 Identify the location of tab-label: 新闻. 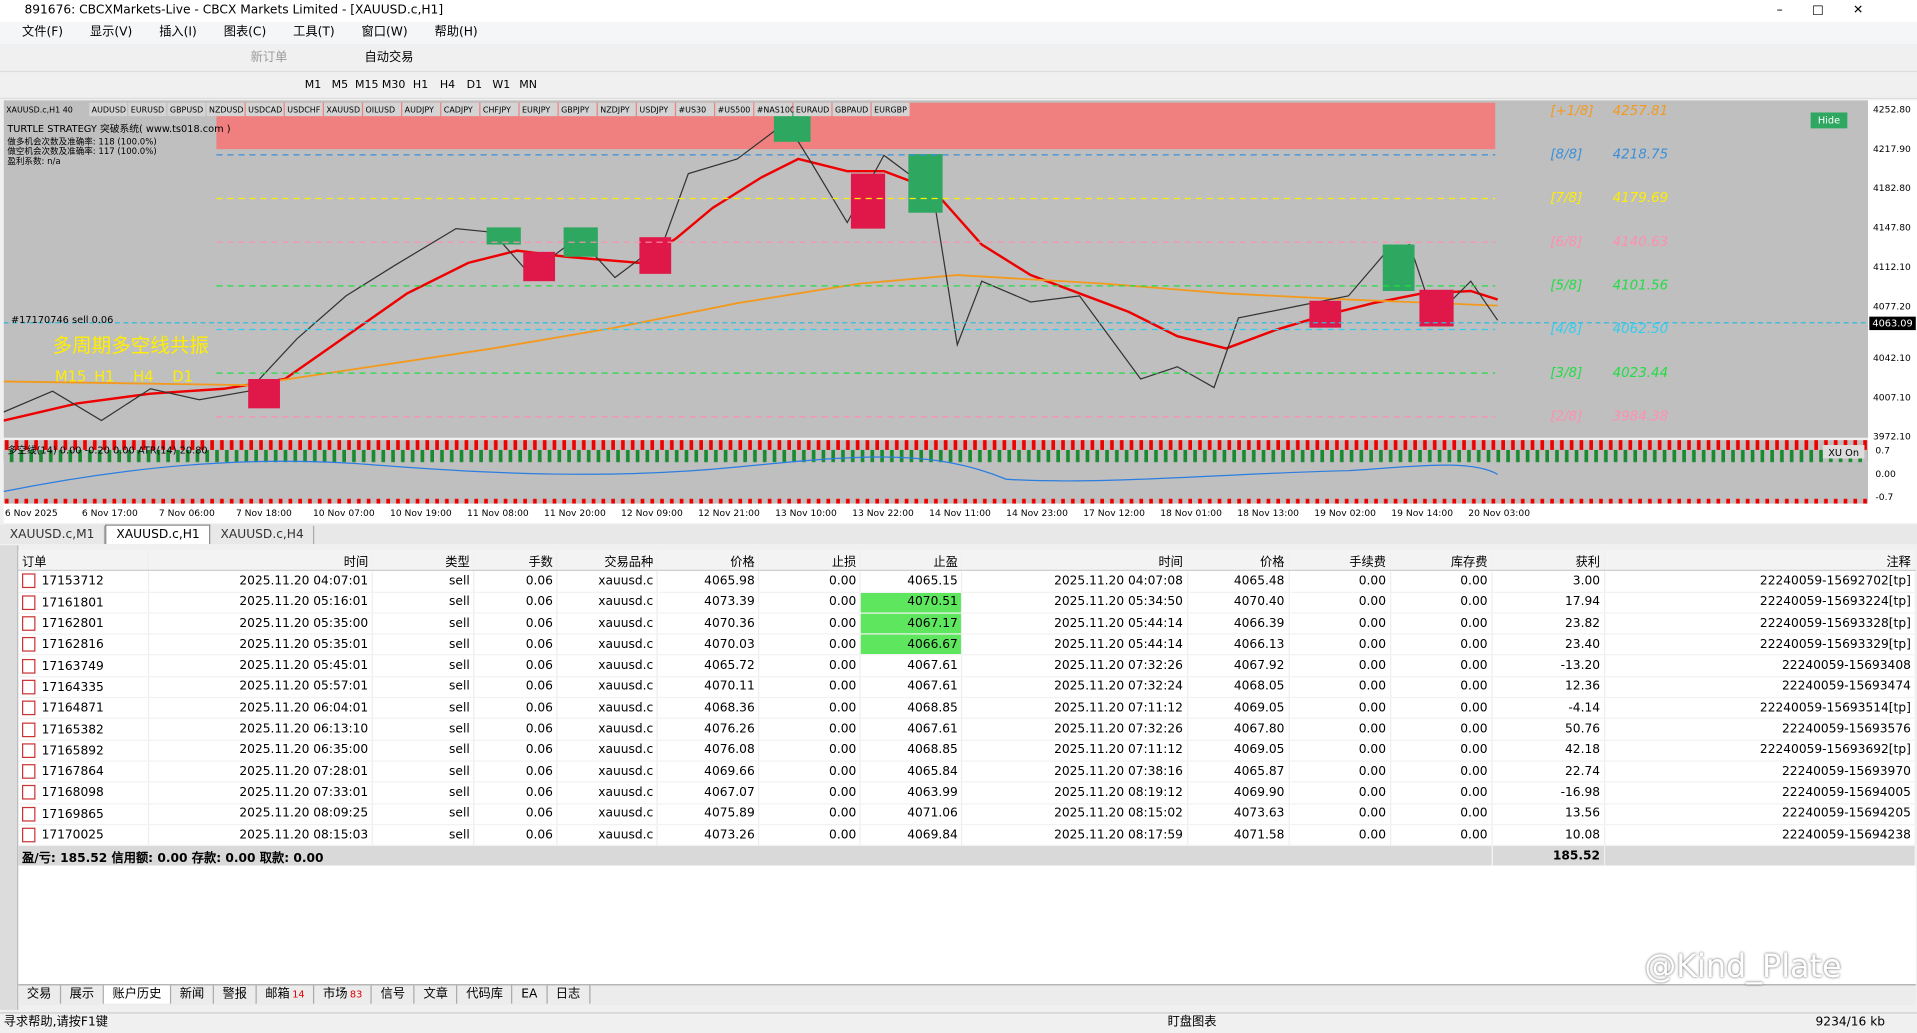
(192, 994).